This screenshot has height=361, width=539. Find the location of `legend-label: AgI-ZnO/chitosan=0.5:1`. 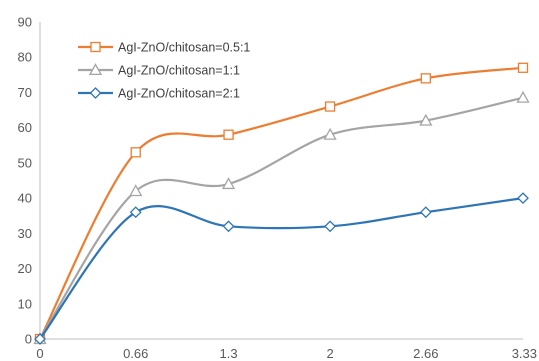

legend-label: AgI-ZnO/chitosan=0.5:1 is located at coordinates (184, 48).